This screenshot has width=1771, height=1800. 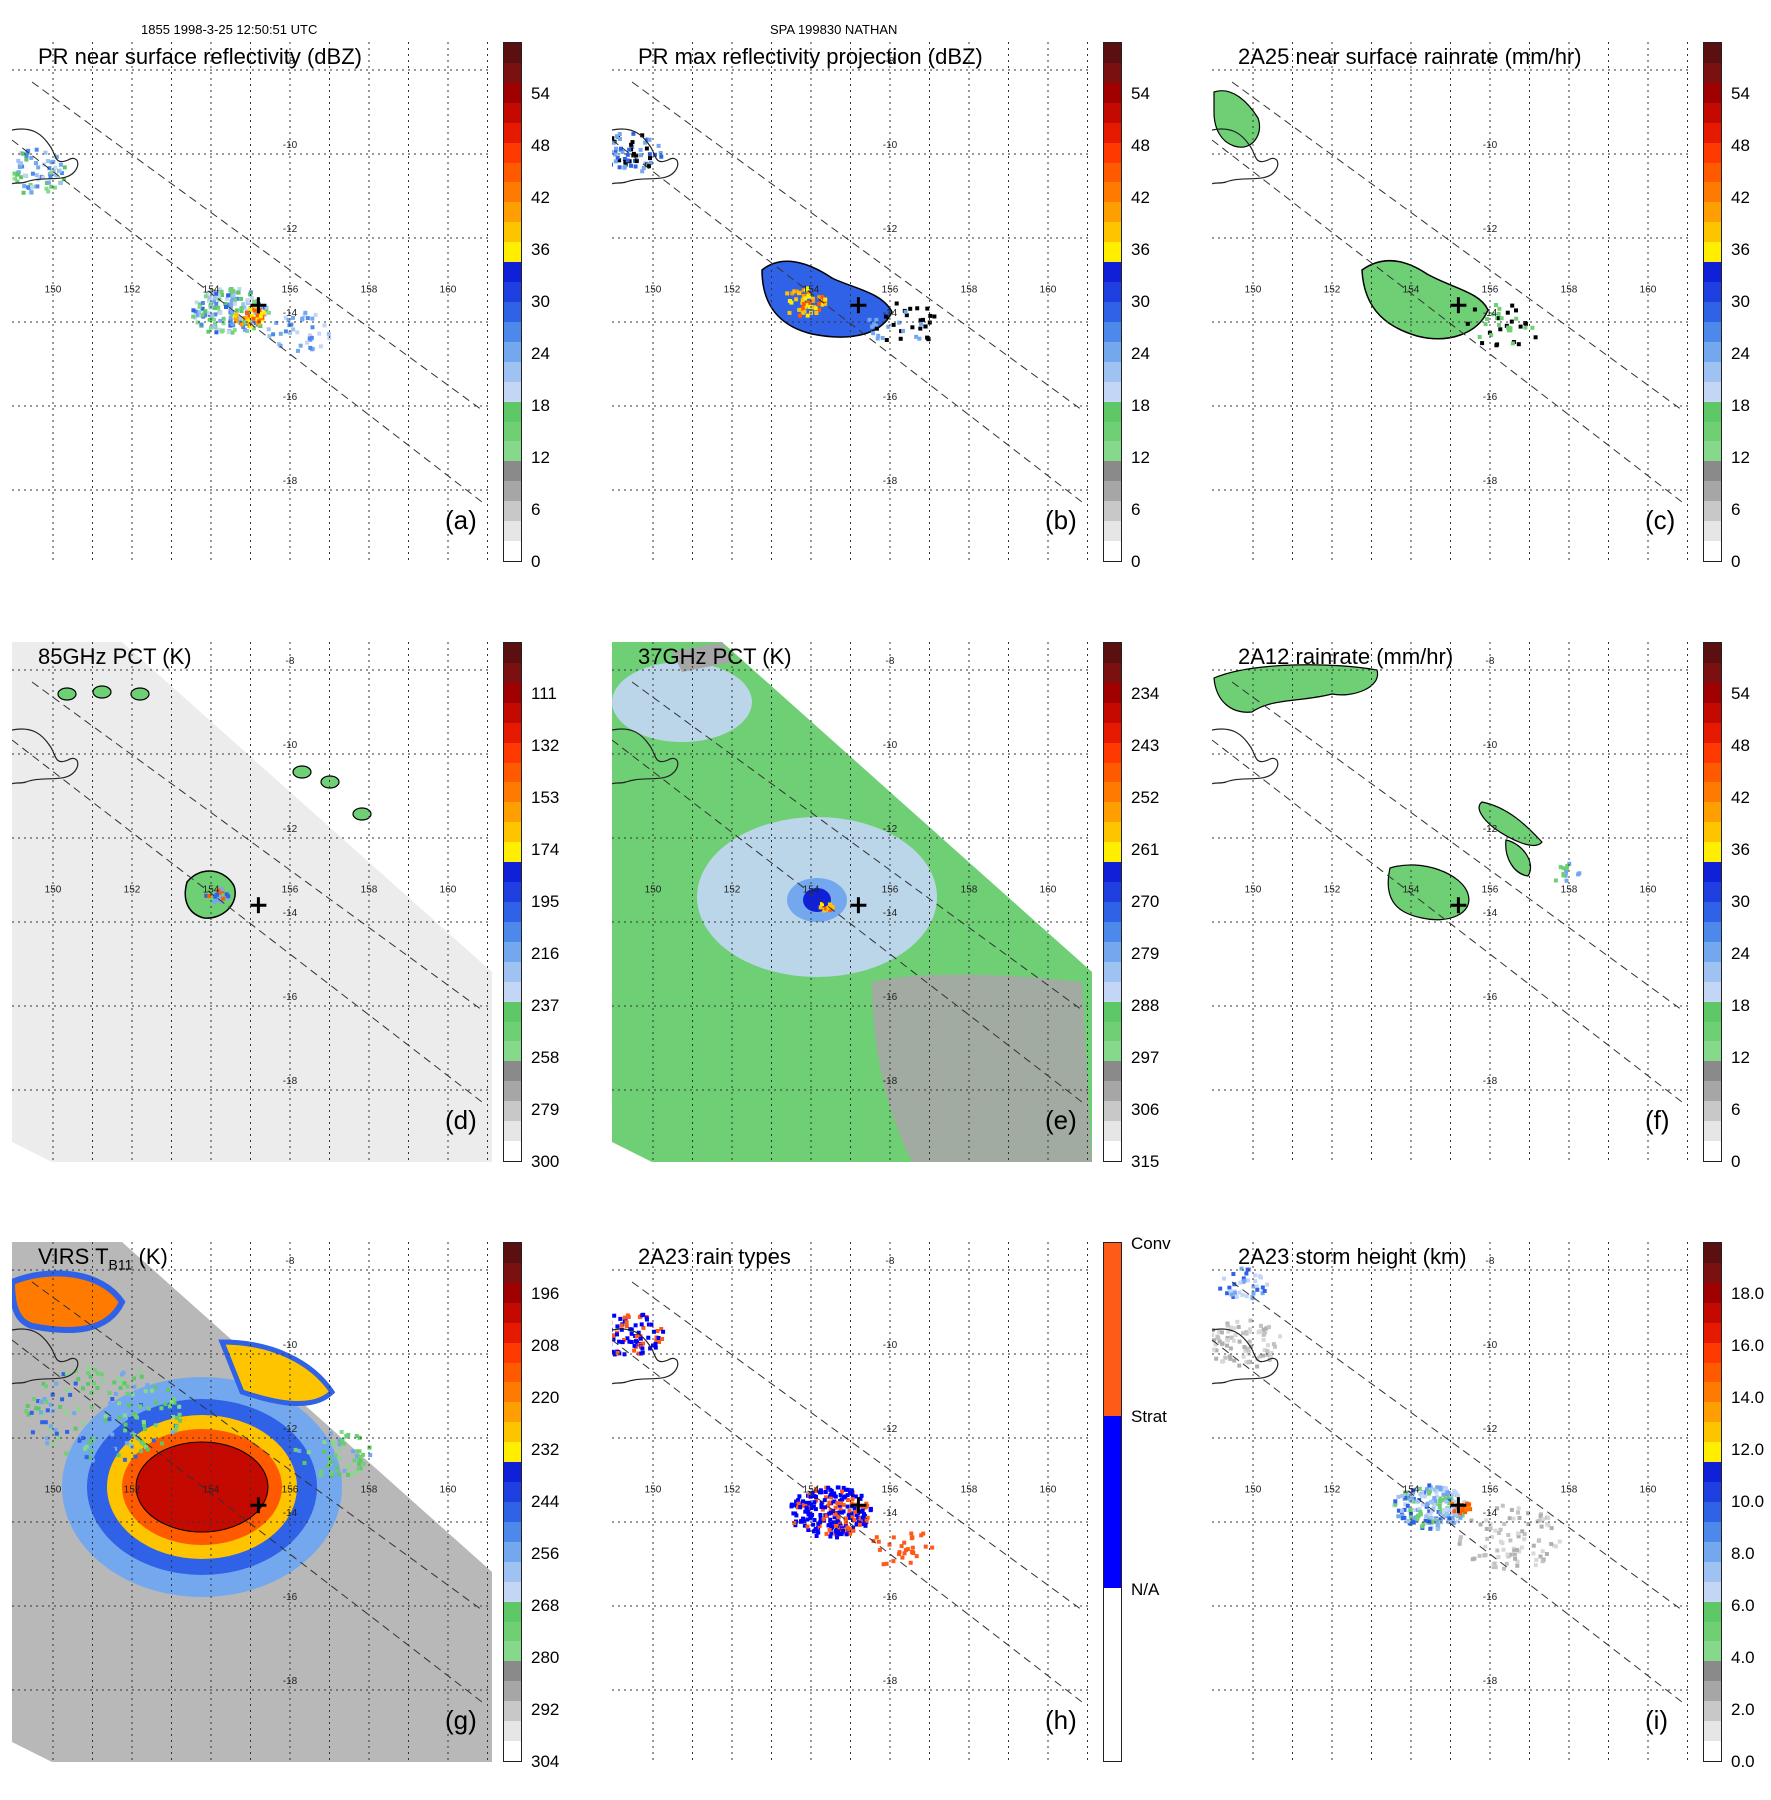 What do you see at coordinates (1747, 1502) in the screenshot?
I see `colorbar-tick: 10.0` at bounding box center [1747, 1502].